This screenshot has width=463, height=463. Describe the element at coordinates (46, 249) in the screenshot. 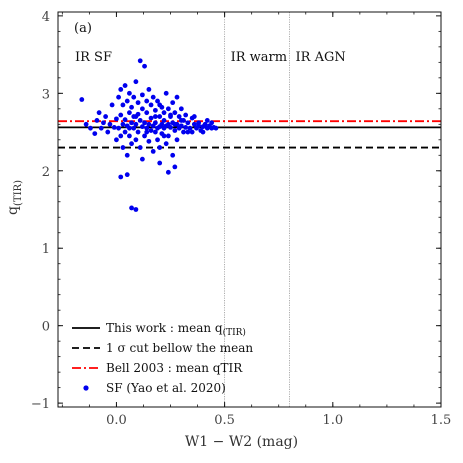

I see `y-tick-label: 1` at that location.